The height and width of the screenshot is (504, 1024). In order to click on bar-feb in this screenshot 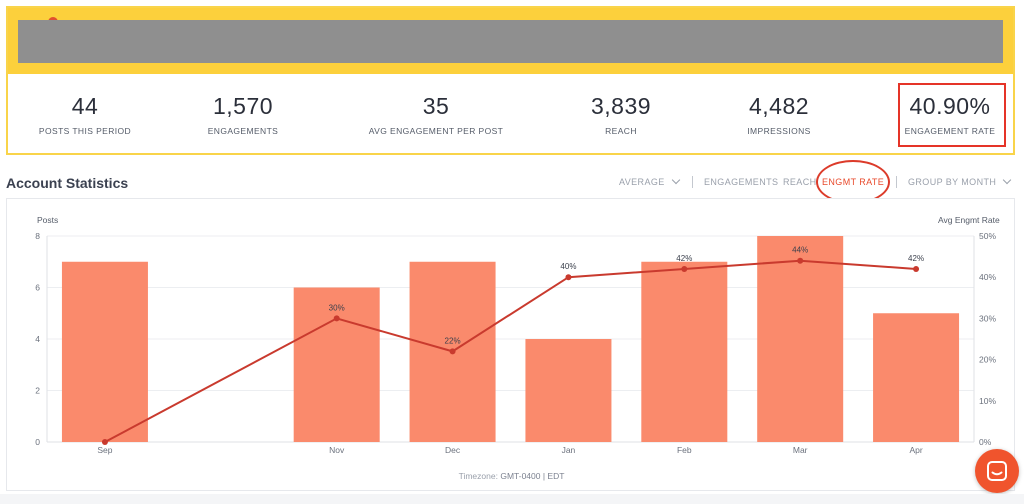, I will do `click(684, 351)`.